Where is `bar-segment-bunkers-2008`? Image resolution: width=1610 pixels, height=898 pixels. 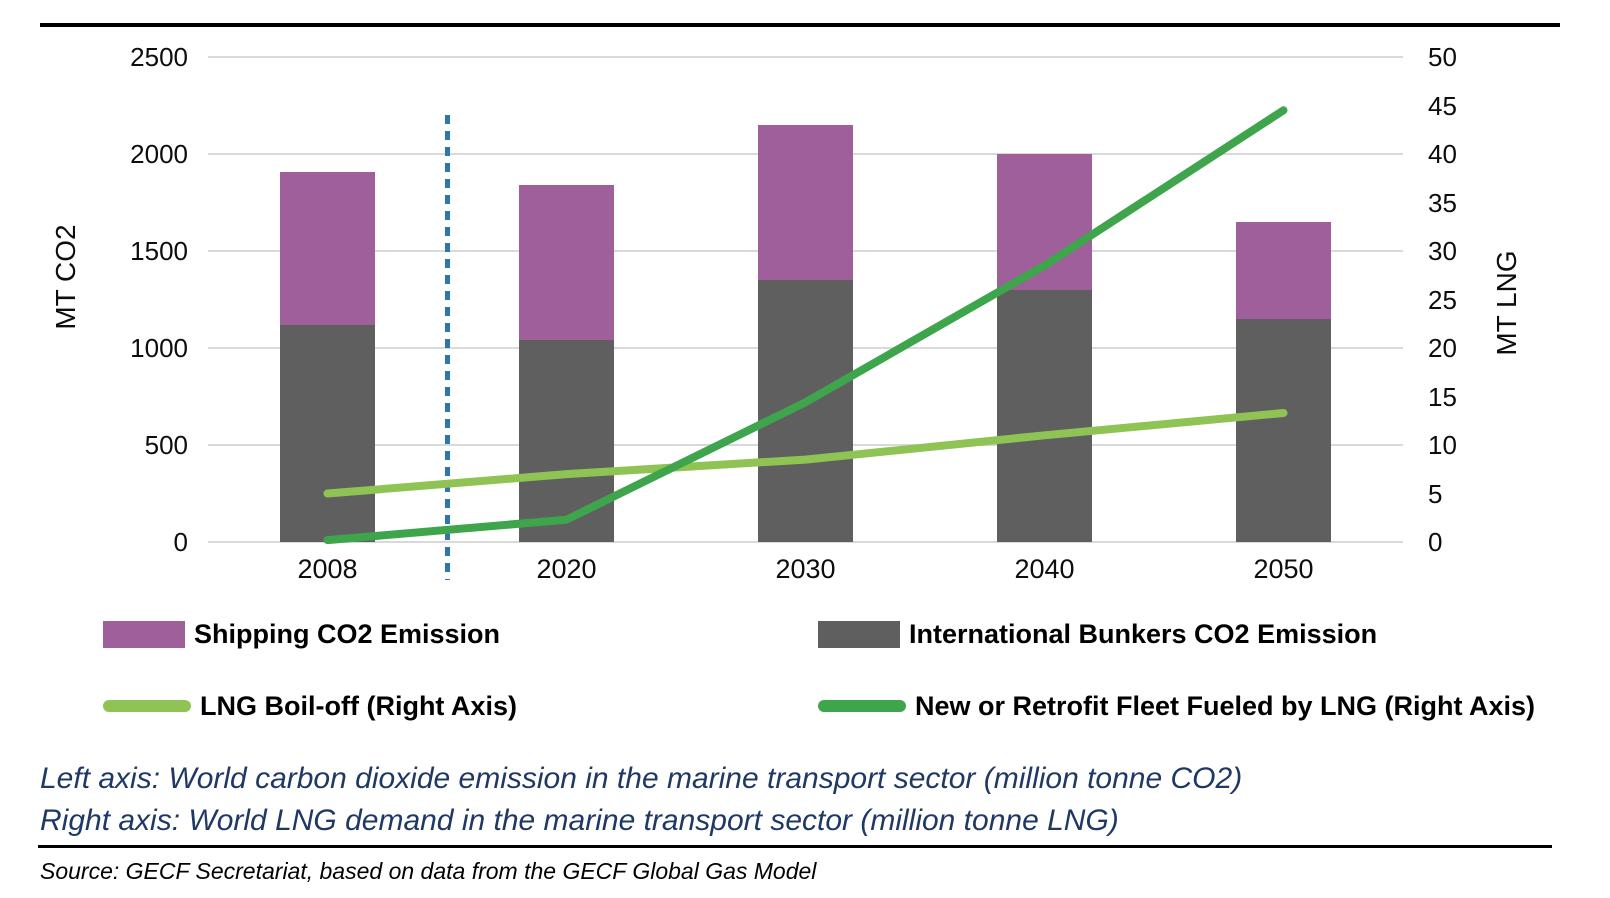
bar-segment-bunkers-2008 is located at coordinates (327, 433).